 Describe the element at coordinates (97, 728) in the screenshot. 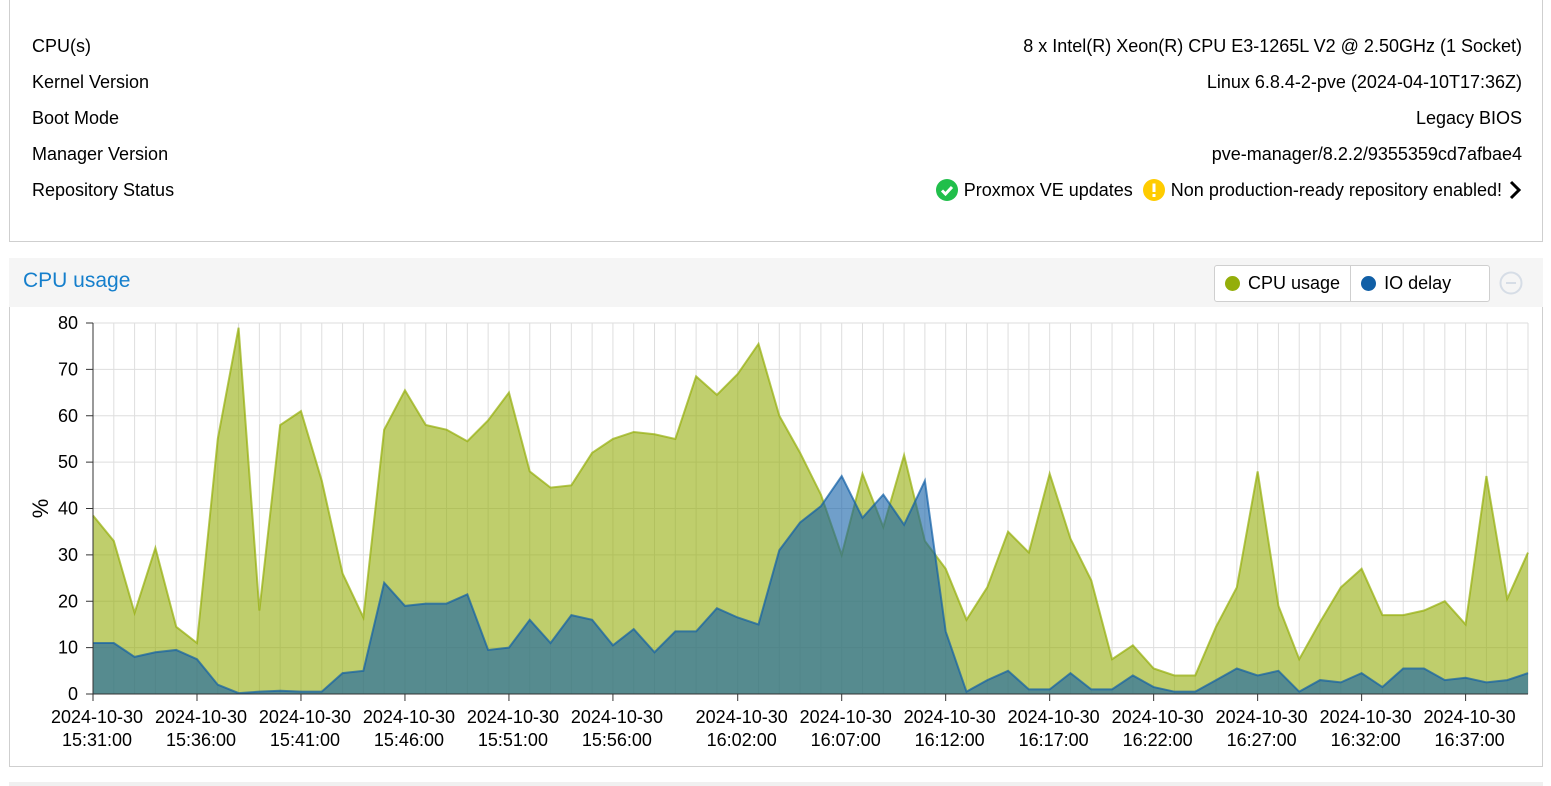

I see `x-tick-label: 2024-10-30 15:31:00` at that location.